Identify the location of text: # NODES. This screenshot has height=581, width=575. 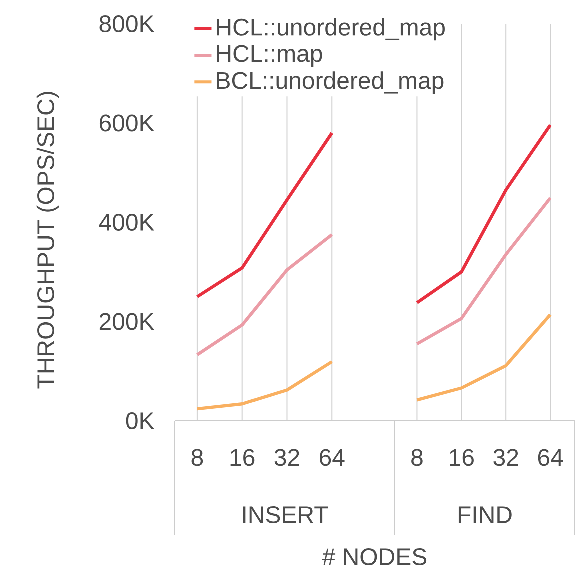
(374, 557).